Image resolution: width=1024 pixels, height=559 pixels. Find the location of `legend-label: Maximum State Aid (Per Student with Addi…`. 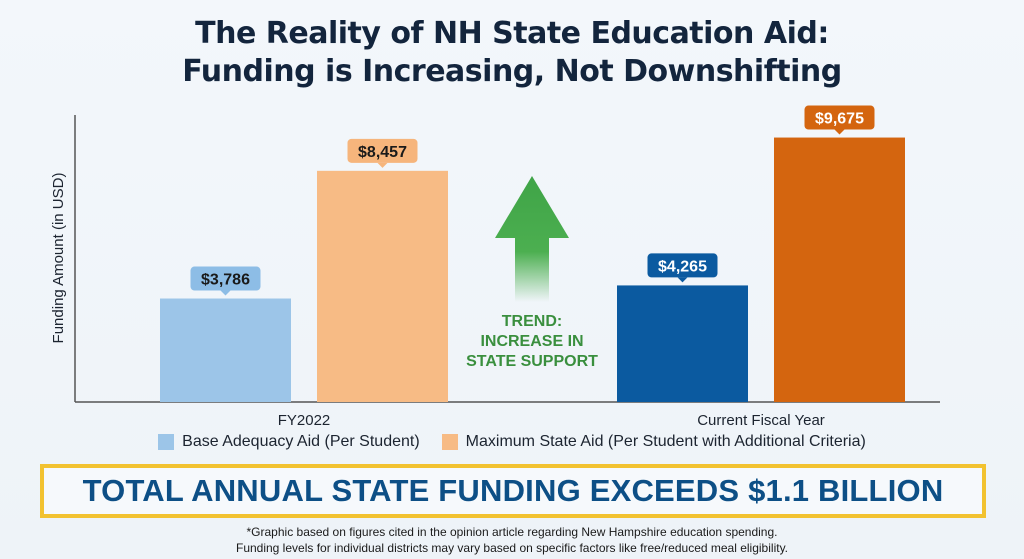

legend-label: Maximum State Aid (Per Student with Addi… is located at coordinates (665, 441).